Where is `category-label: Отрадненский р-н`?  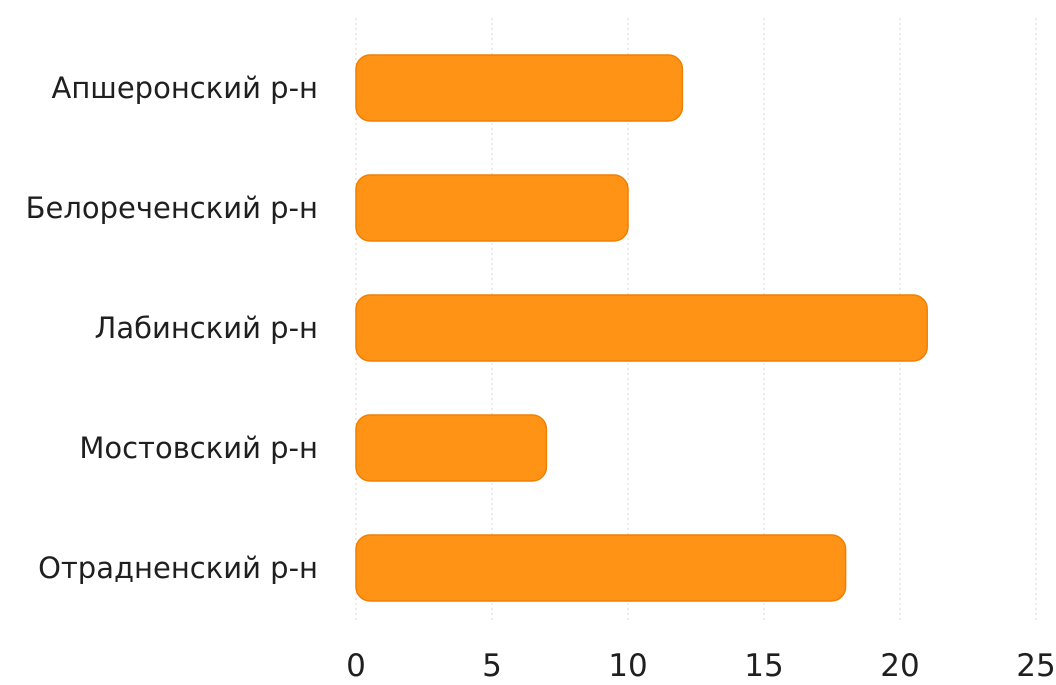 category-label: Отрадненский р-н is located at coordinates (178, 568).